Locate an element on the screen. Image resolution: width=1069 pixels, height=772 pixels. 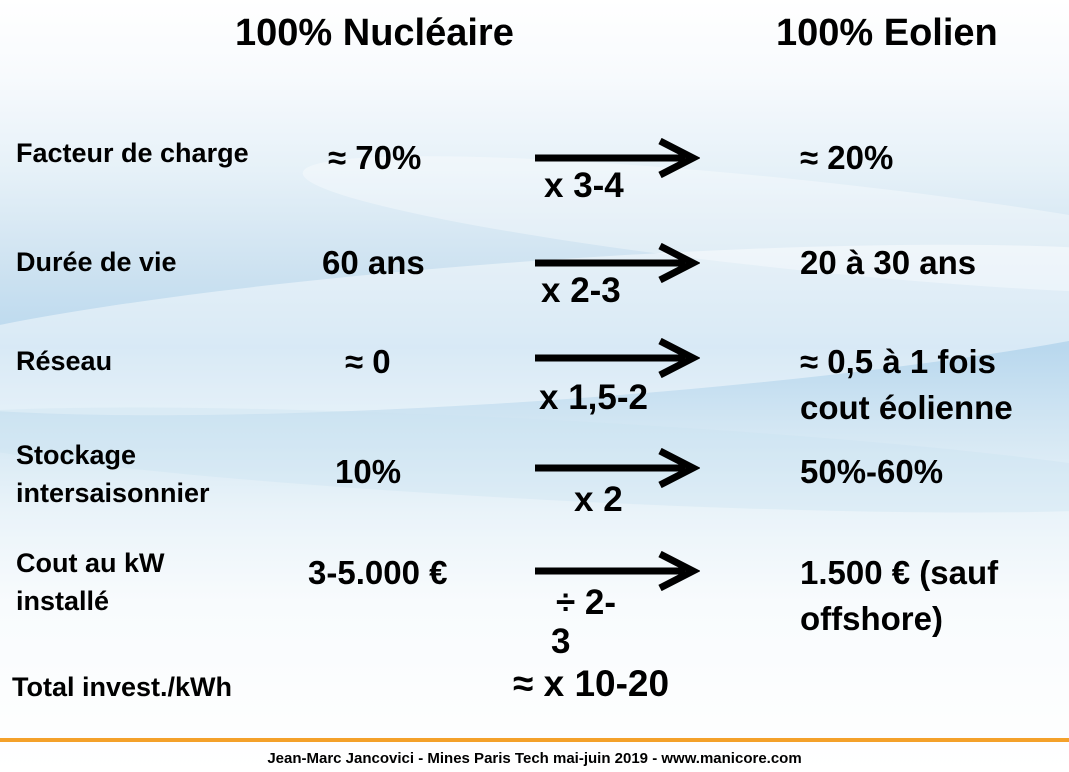
row-label-storage-line2: intersaisonnier is located at coordinates (113, 493).